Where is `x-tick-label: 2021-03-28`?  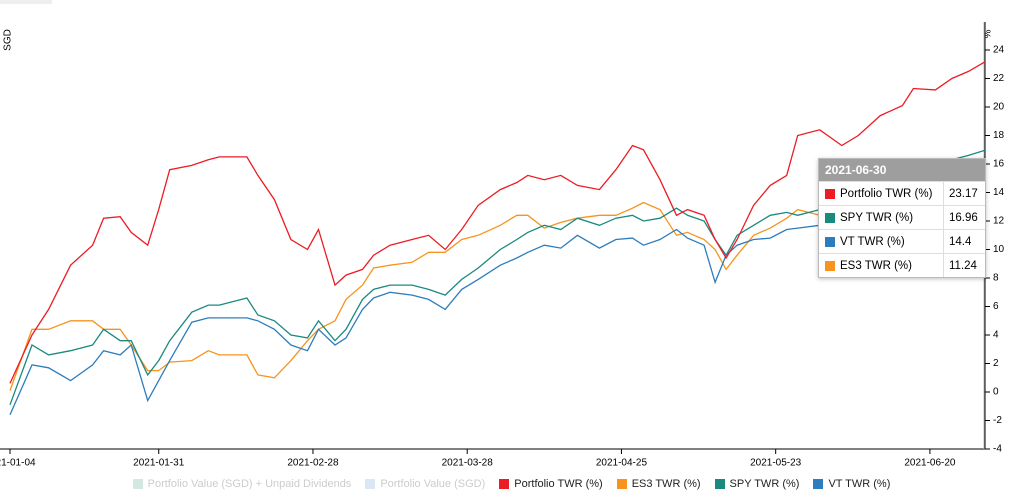
x-tick-label: 2021-03-28 is located at coordinates (468, 463).